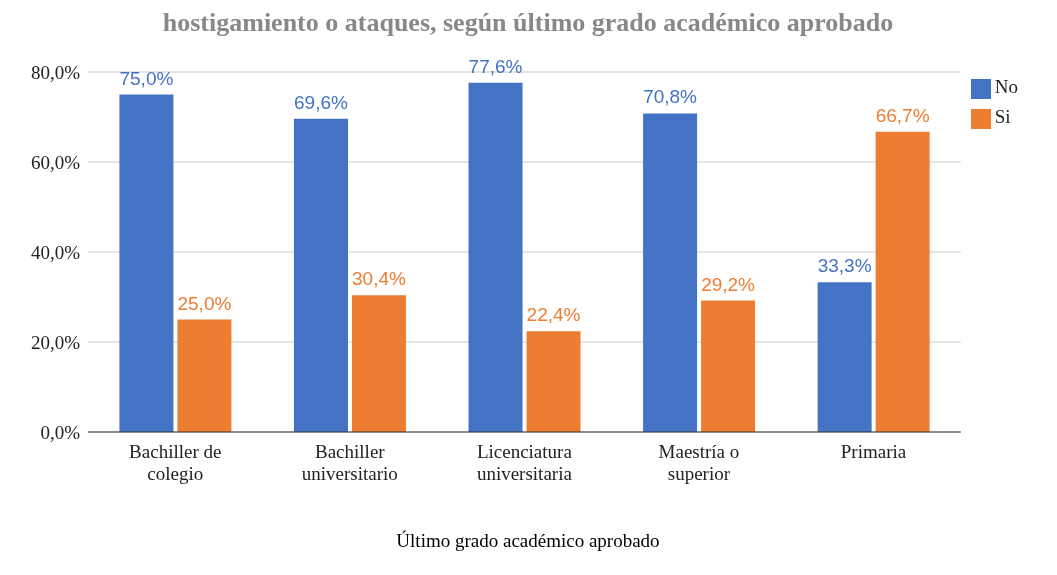 This screenshot has height=575, width=1057. Describe the element at coordinates (873, 451) in the screenshot. I see `x-tick-label: Primaria` at that location.